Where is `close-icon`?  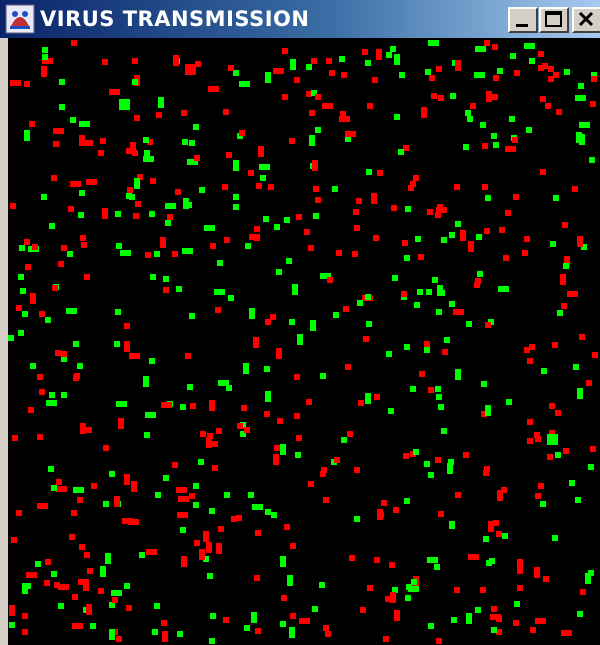
close-icon is located at coordinates (586, 19).